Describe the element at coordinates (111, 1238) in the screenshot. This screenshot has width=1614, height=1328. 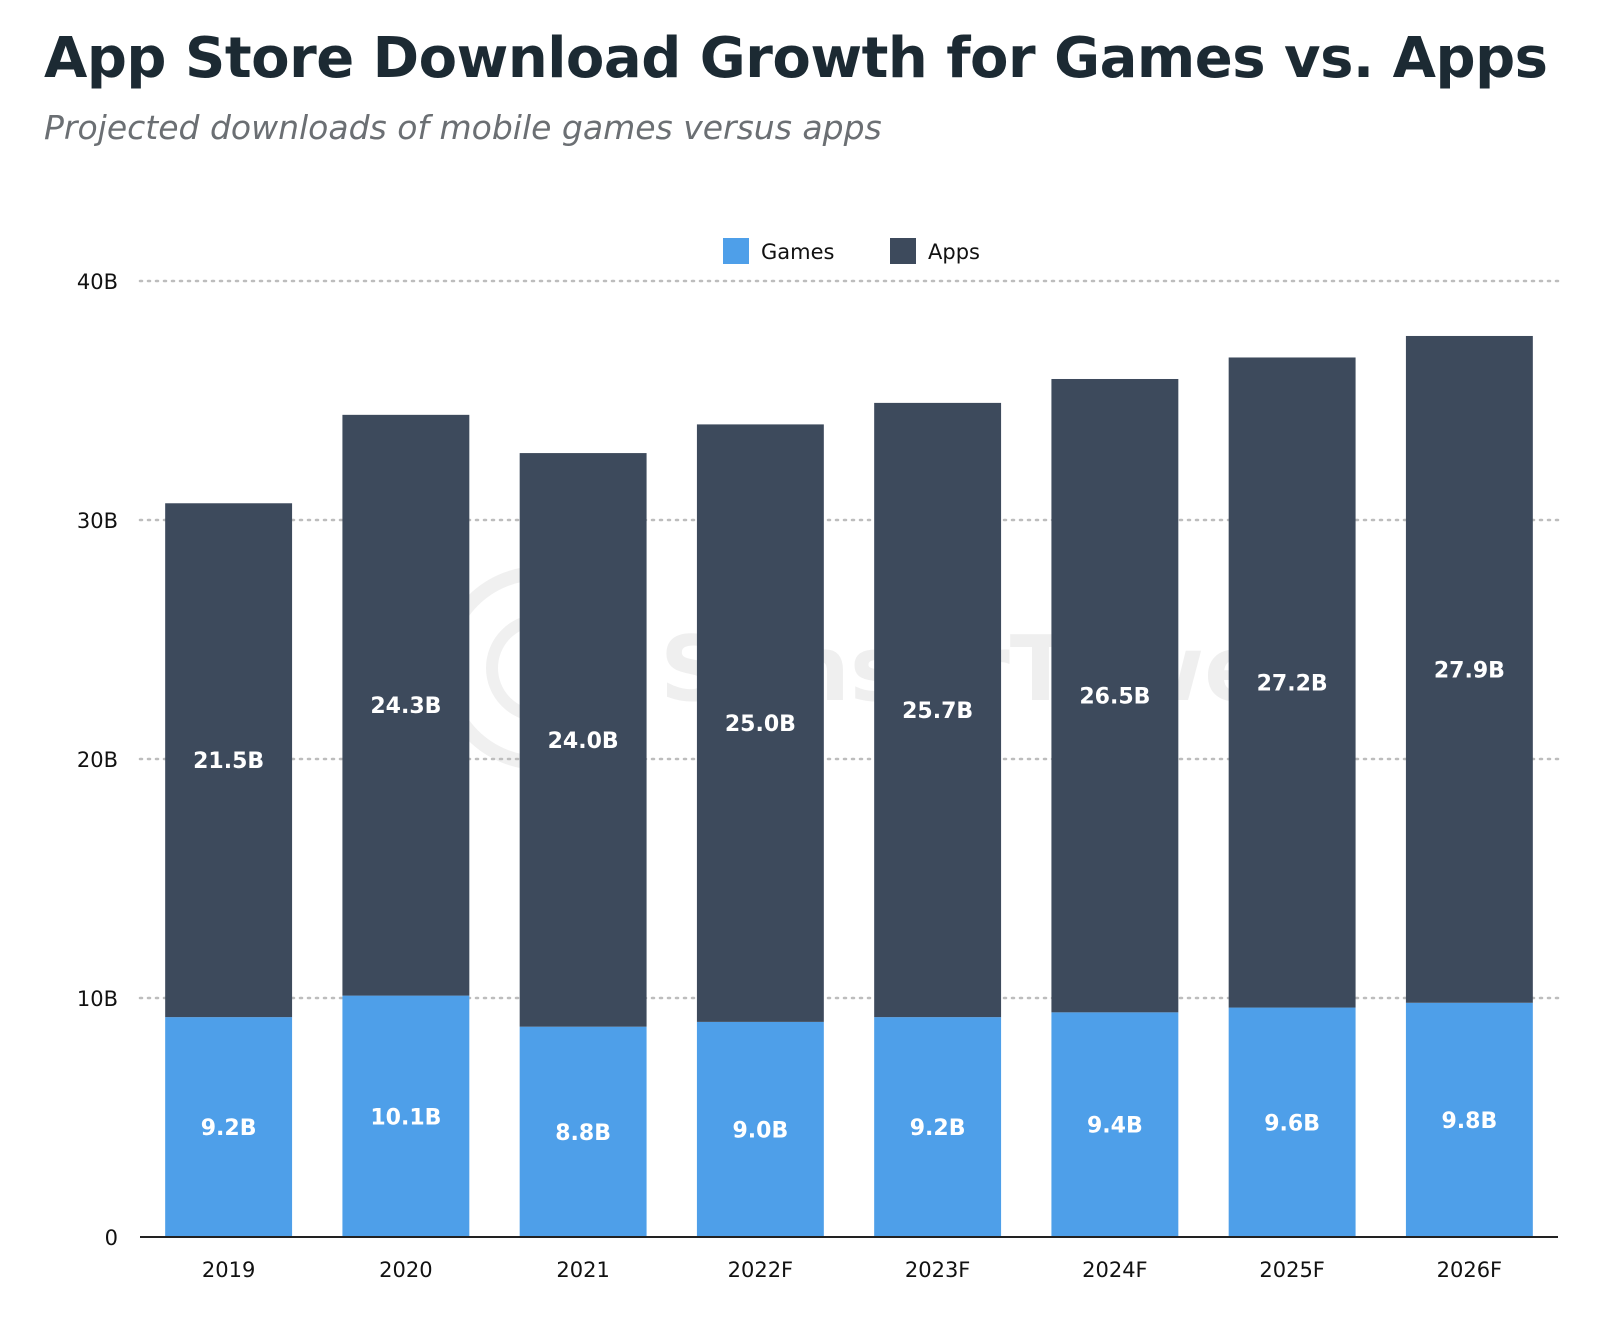
I see `y-tick-label: 0` at that location.